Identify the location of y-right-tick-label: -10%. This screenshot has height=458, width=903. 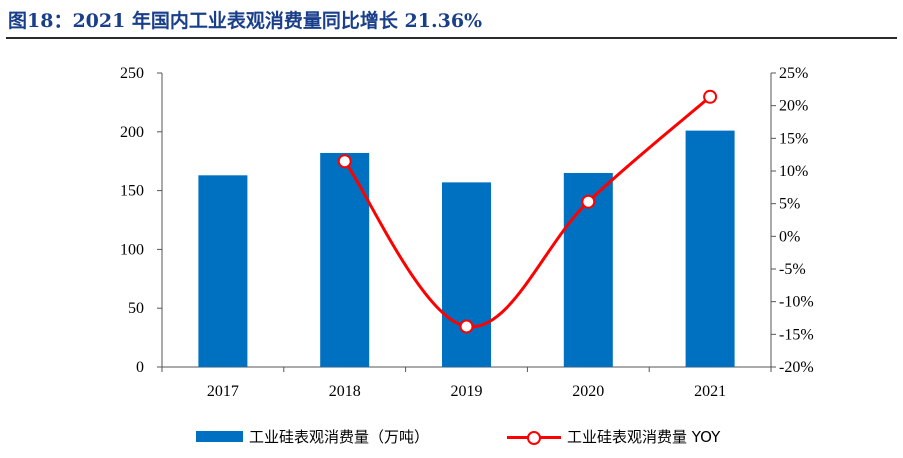
(796, 302).